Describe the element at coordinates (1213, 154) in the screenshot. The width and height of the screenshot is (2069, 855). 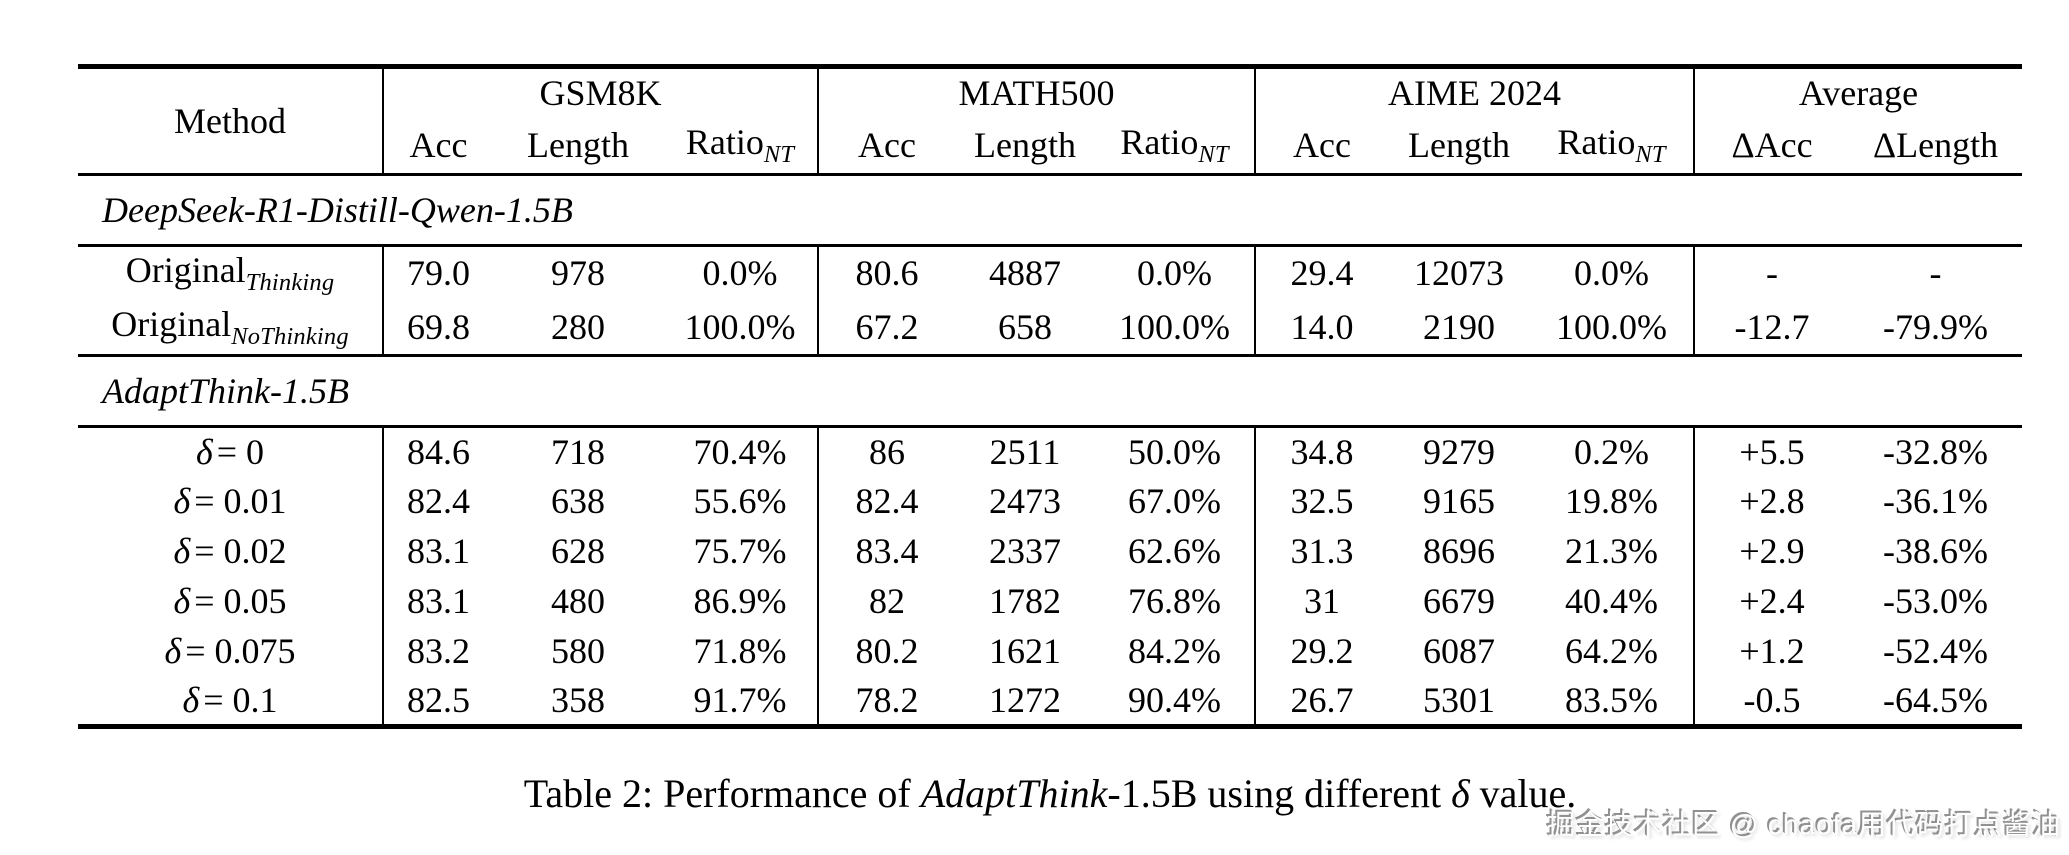
I see `ratio-subscript: NT` at that location.